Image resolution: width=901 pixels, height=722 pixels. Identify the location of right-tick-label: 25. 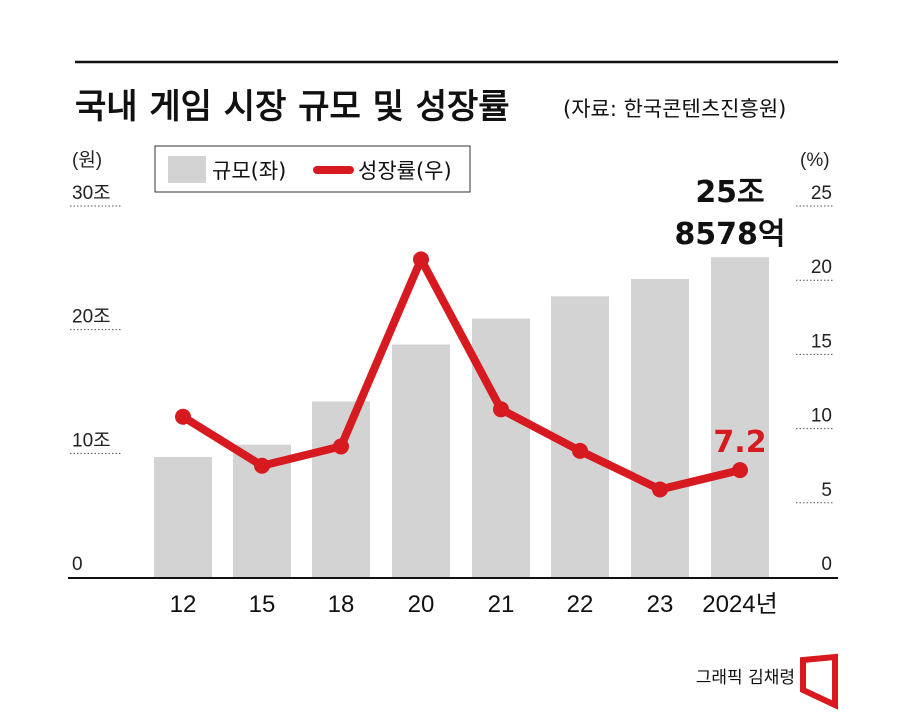
(821, 193).